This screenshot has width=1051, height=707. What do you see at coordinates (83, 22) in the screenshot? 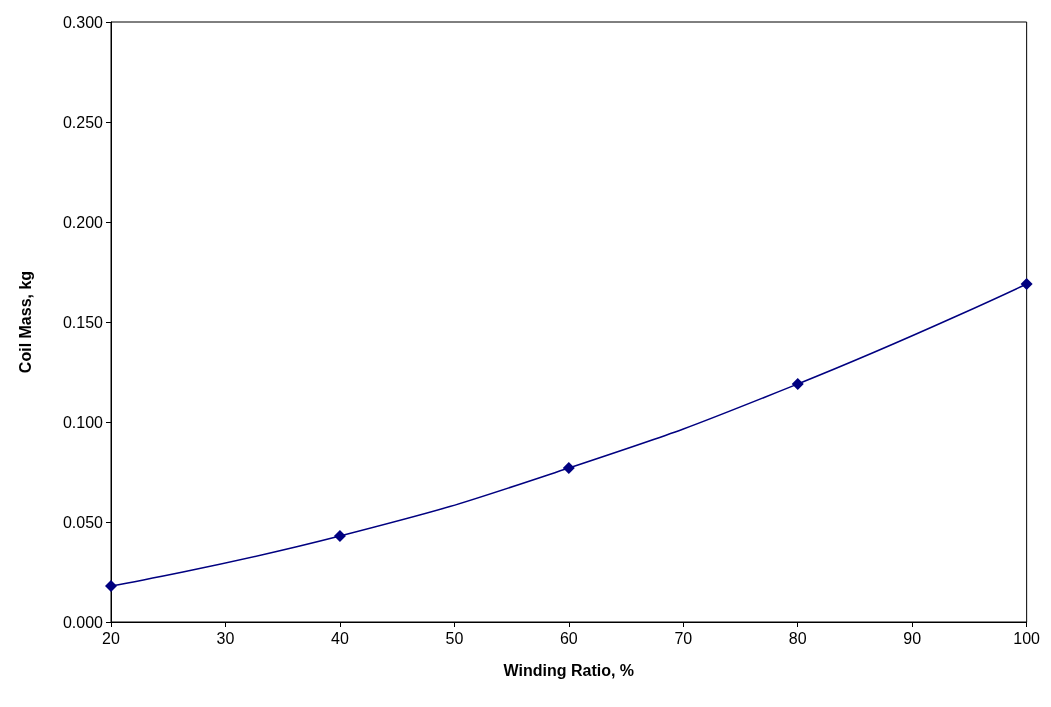
I see `y-tick-label: 0.300` at bounding box center [83, 22].